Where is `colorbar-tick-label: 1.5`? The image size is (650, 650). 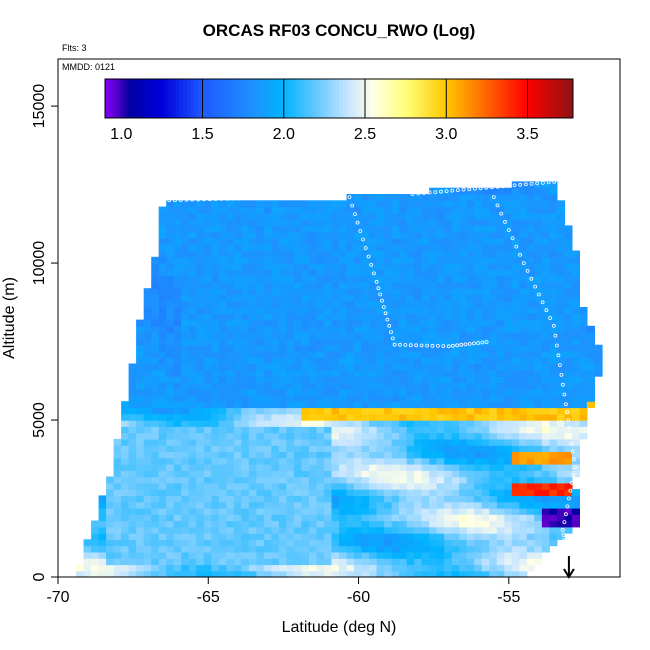
colorbar-tick-label: 1.5 is located at coordinates (202, 134).